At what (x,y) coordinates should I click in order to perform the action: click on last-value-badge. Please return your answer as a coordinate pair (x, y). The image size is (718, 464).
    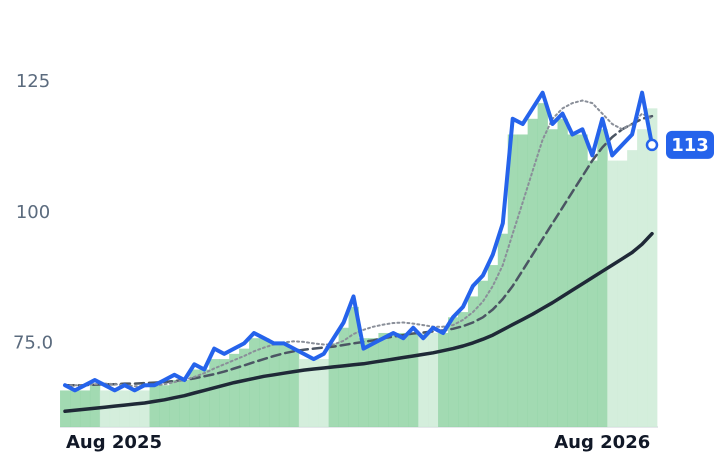
    Looking at the image, I should click on (690, 144).